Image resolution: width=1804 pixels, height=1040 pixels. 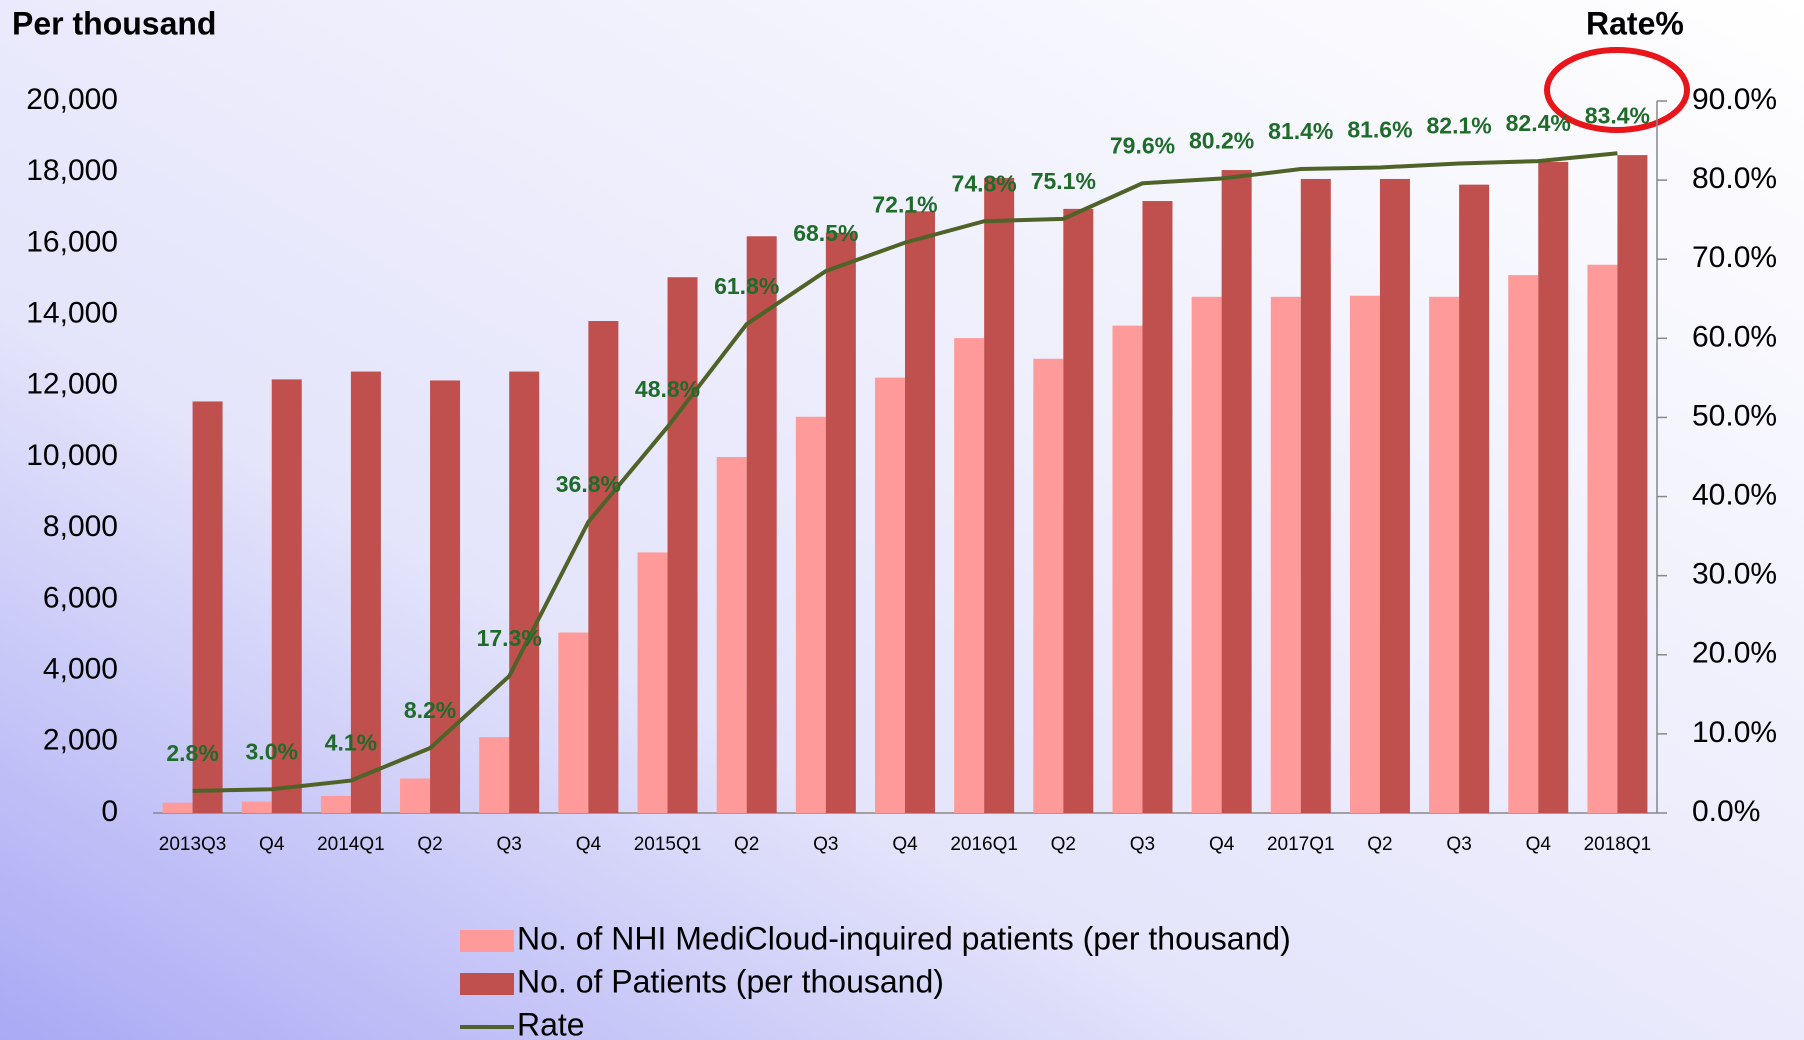 What do you see at coordinates (272, 751) in the screenshot?
I see `data-label: 3.0%` at bounding box center [272, 751].